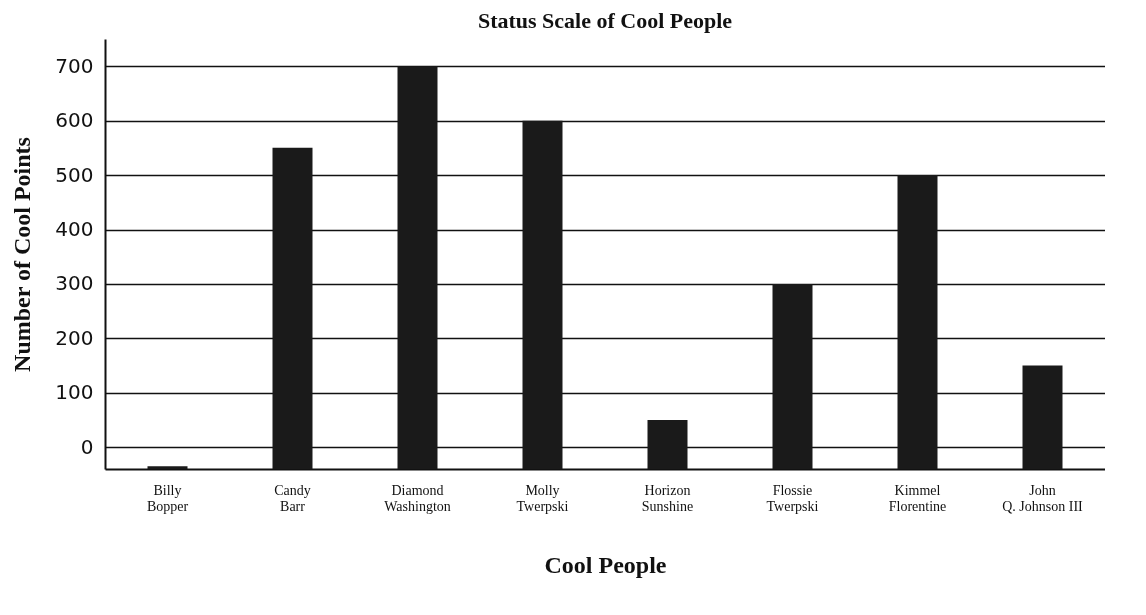 The width and height of the screenshot is (1146, 615). I want to click on x-tick-label: Diamond Washington, so click(417, 498).